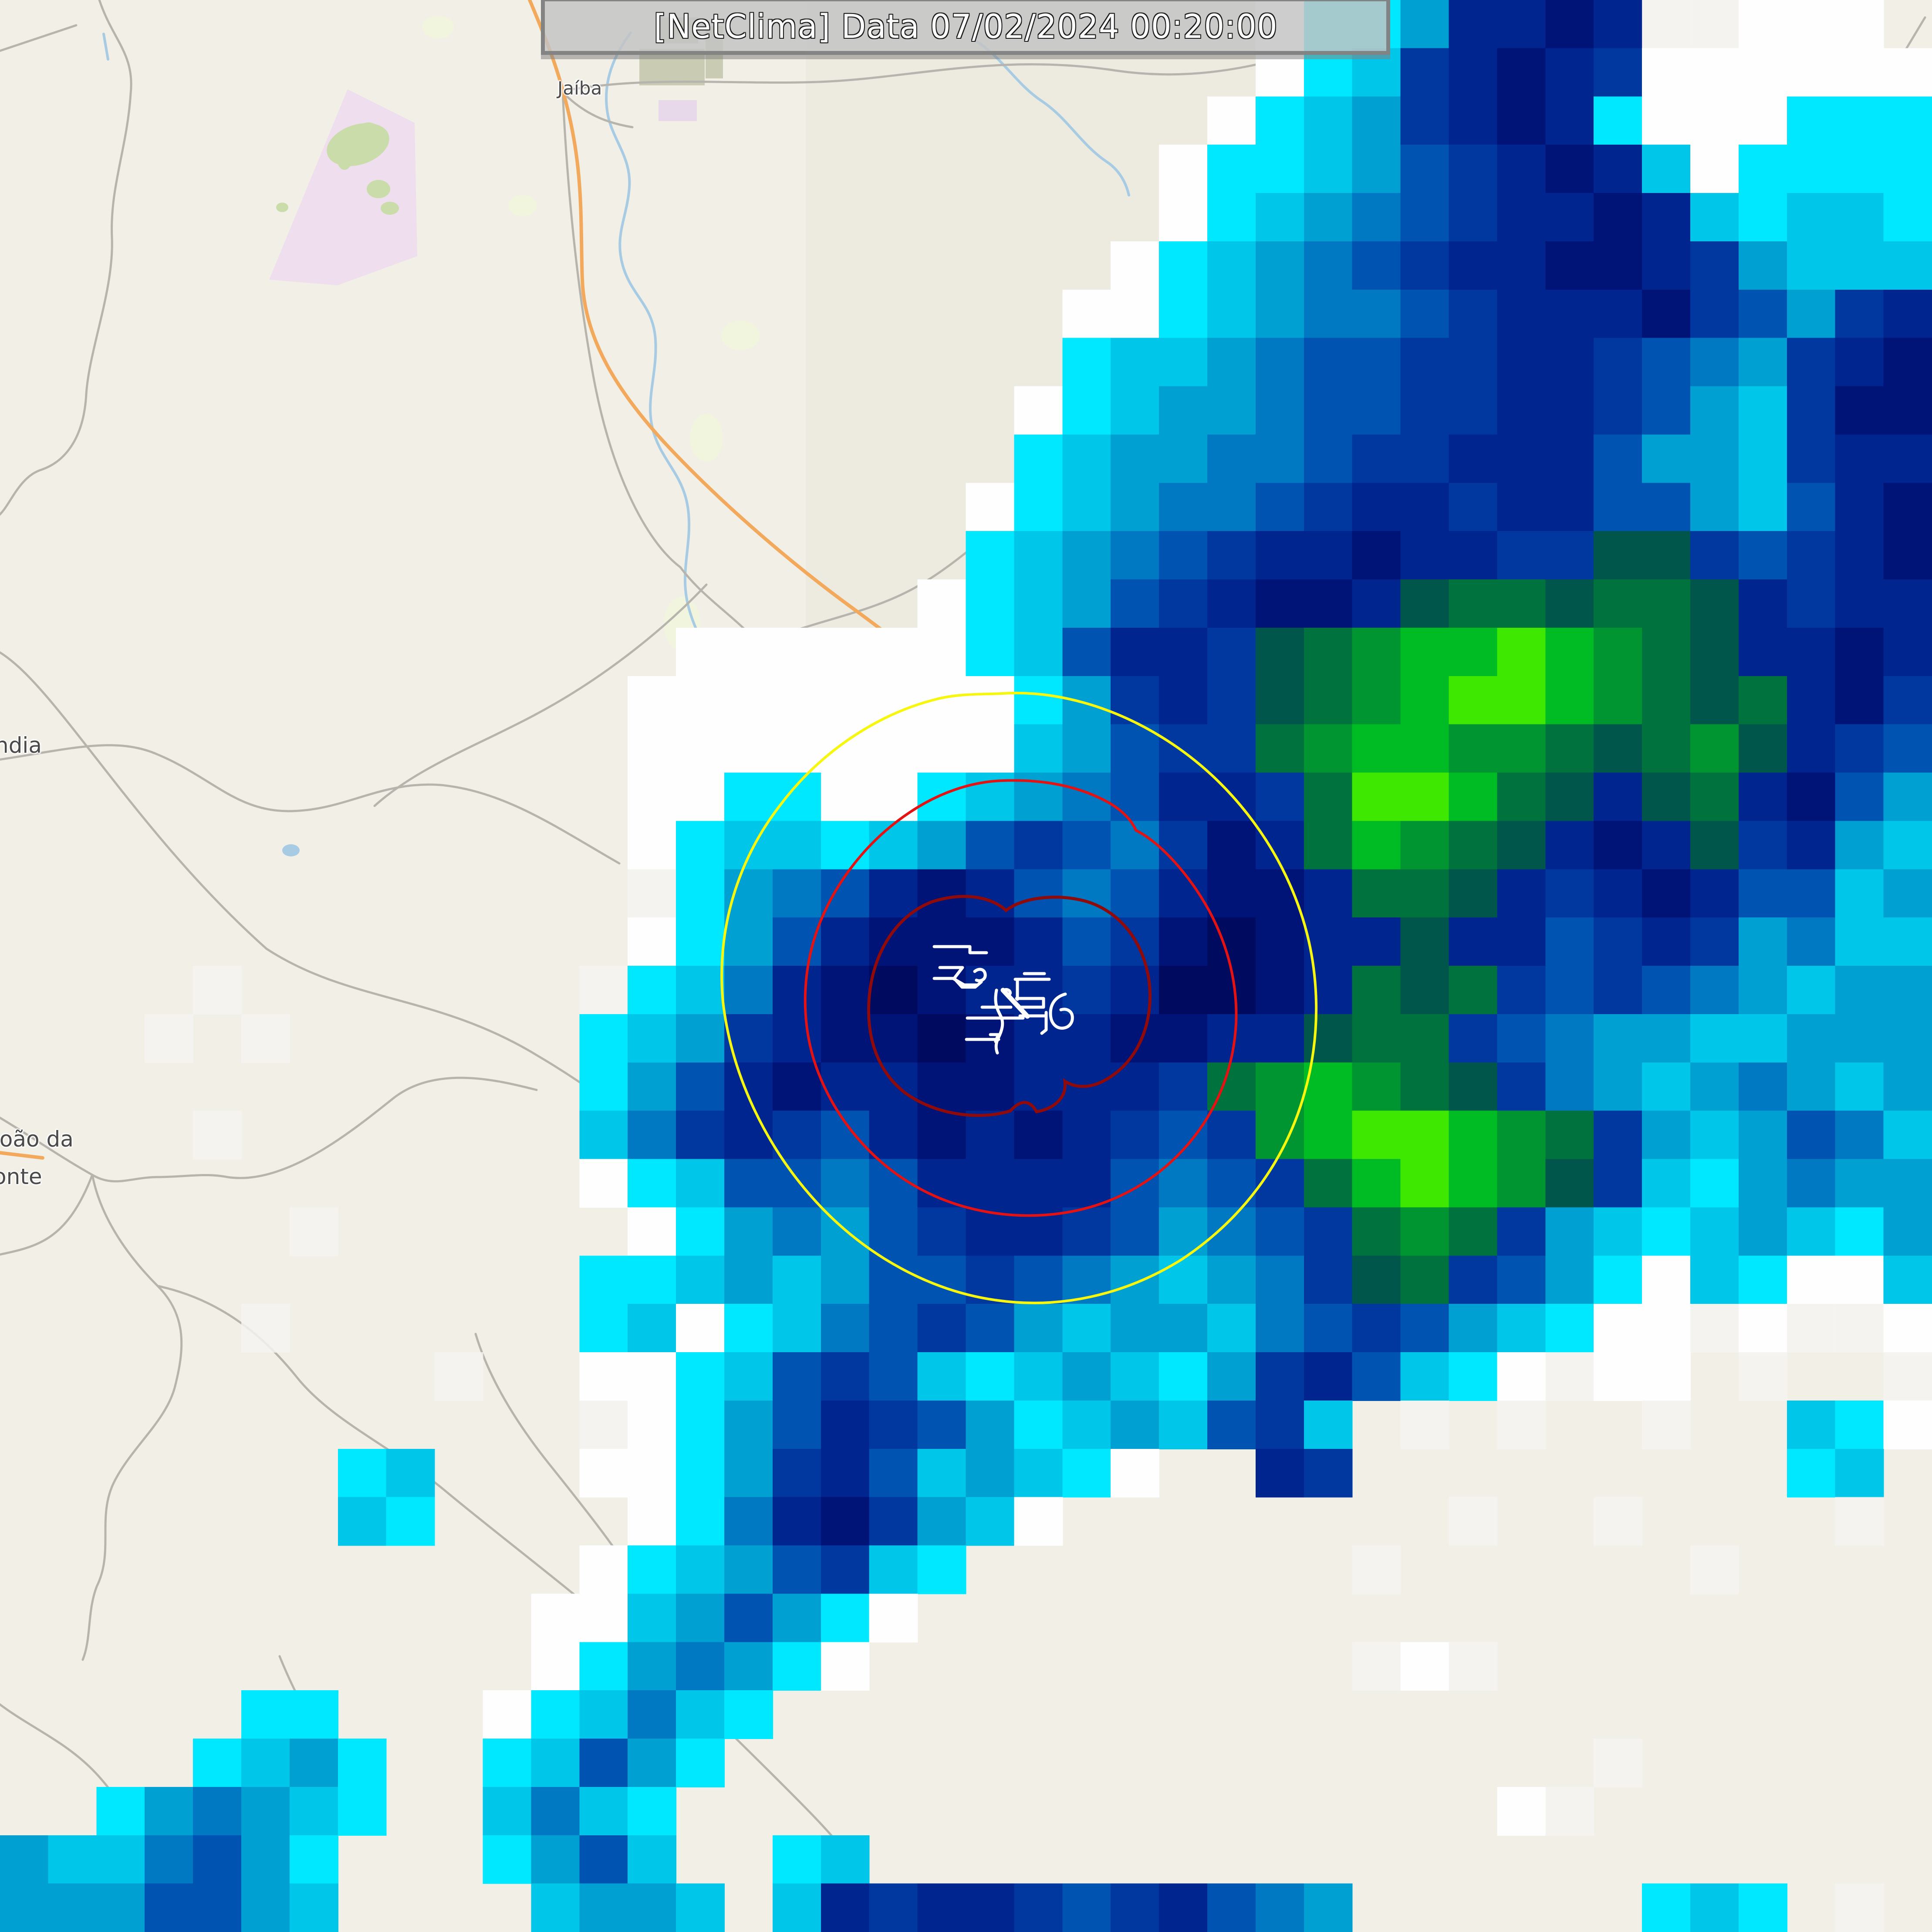  I want to click on road, so click(39, 38).